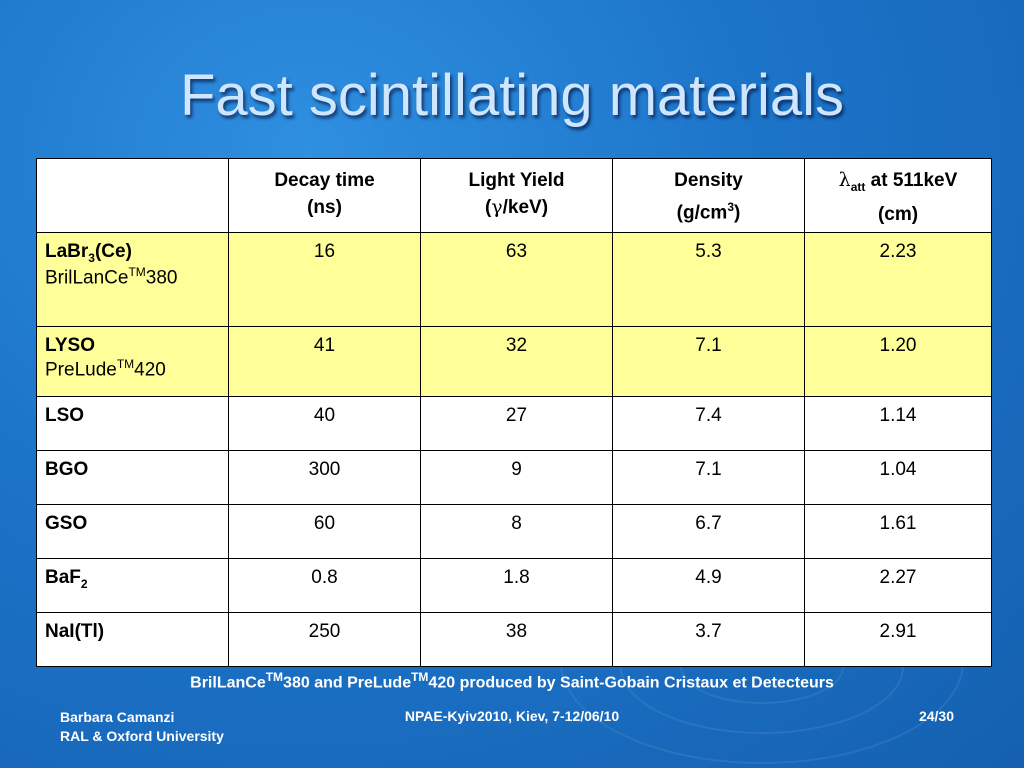 This screenshot has height=768, width=1024. Describe the element at coordinates (132, 477) in the screenshot. I see `material-cell: BGO` at that location.